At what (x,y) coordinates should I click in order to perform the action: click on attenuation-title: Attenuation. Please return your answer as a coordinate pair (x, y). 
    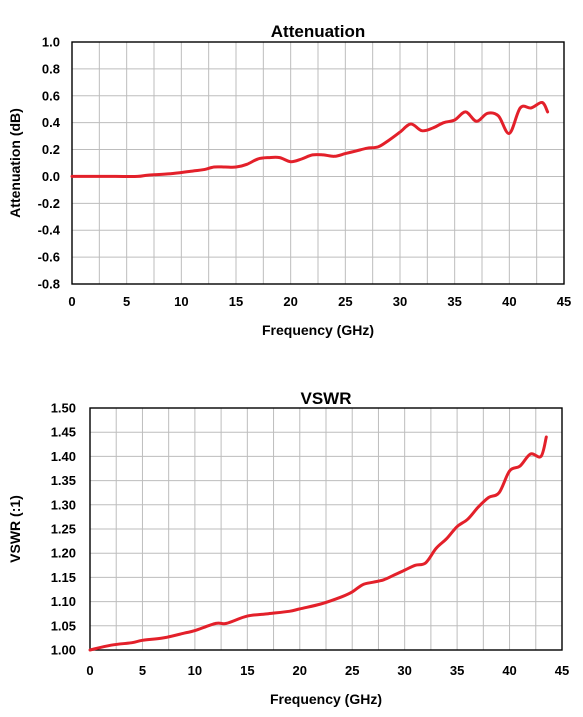
    Looking at the image, I should click on (318, 31).